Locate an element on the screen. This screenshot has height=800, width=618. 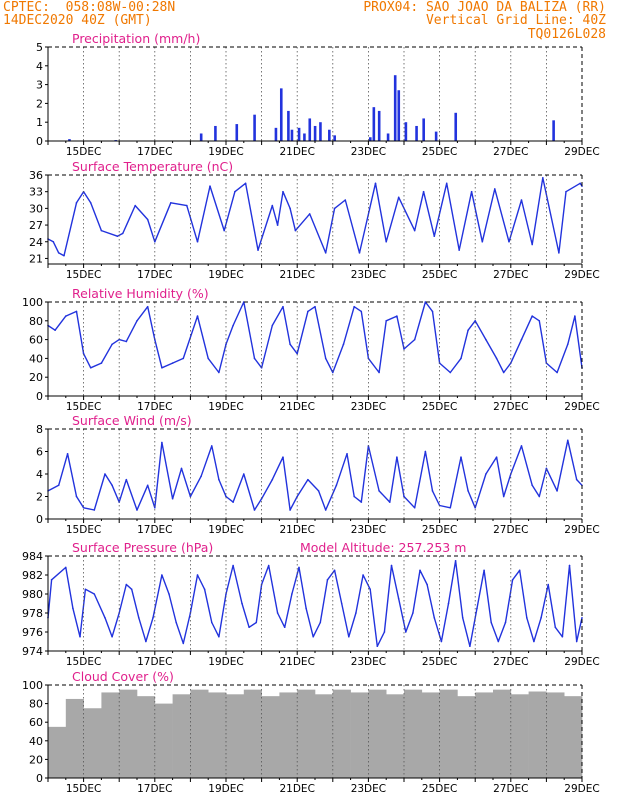
y-tick-label: 36 is located at coordinates (36, 175).